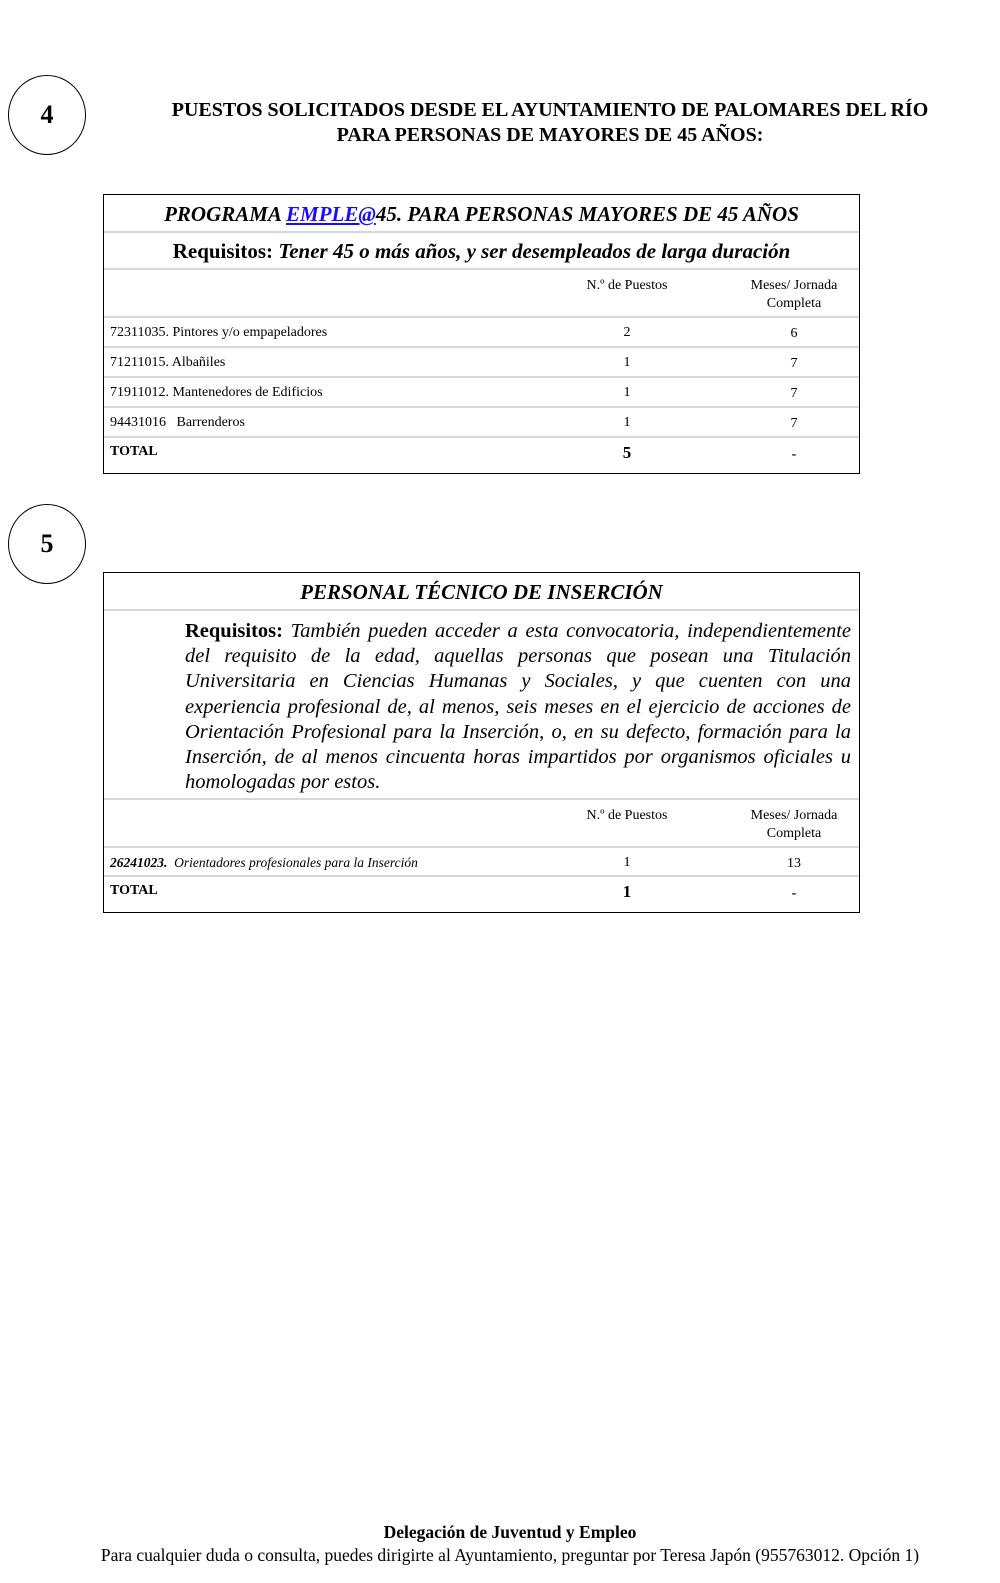 The image size is (1000, 1583). What do you see at coordinates (219, 332) in the screenshot?
I see `job: 72311035. Pintores y/o empapeladores` at bounding box center [219, 332].